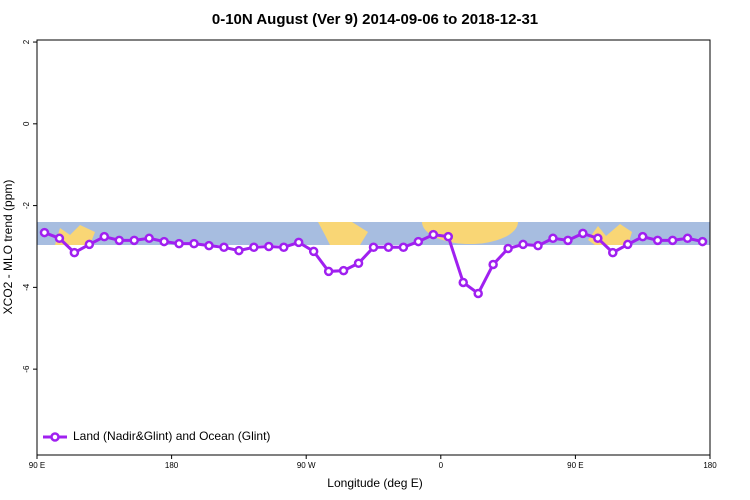  Describe the element at coordinates (306, 465) in the screenshot. I see `x-tick-label: 90 W` at that location.